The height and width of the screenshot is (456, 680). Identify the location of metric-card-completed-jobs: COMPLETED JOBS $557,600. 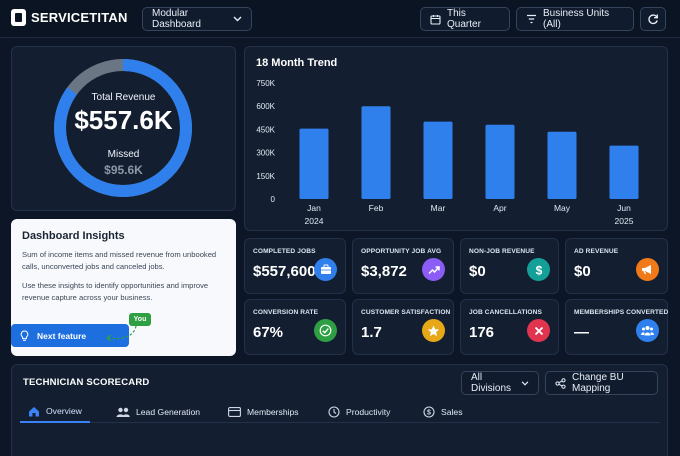
(295, 266).